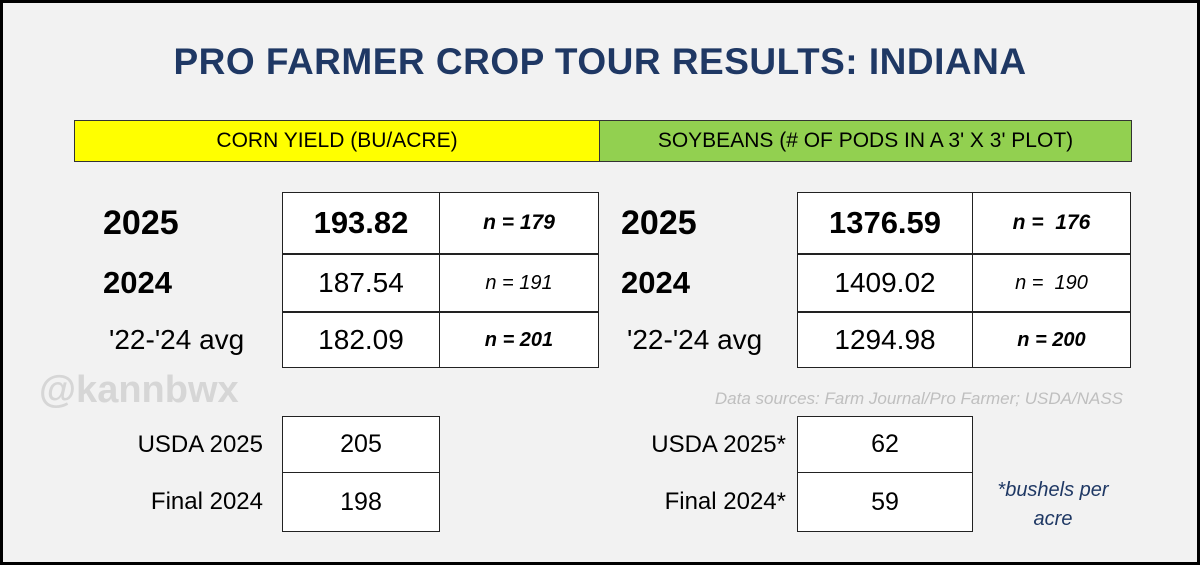  Describe the element at coordinates (361, 223) in the screenshot. I see `value-cell: 193.82` at that location.